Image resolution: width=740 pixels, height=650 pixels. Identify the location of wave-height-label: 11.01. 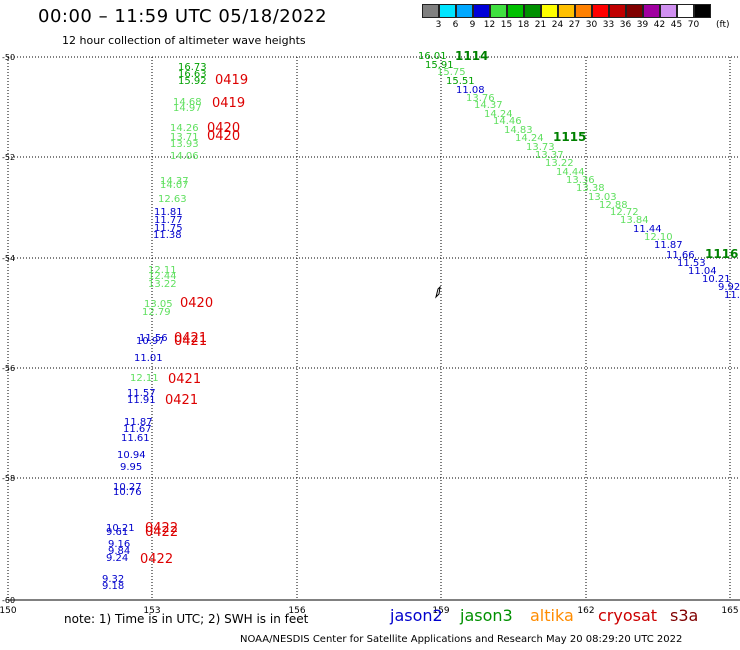
(148, 358).